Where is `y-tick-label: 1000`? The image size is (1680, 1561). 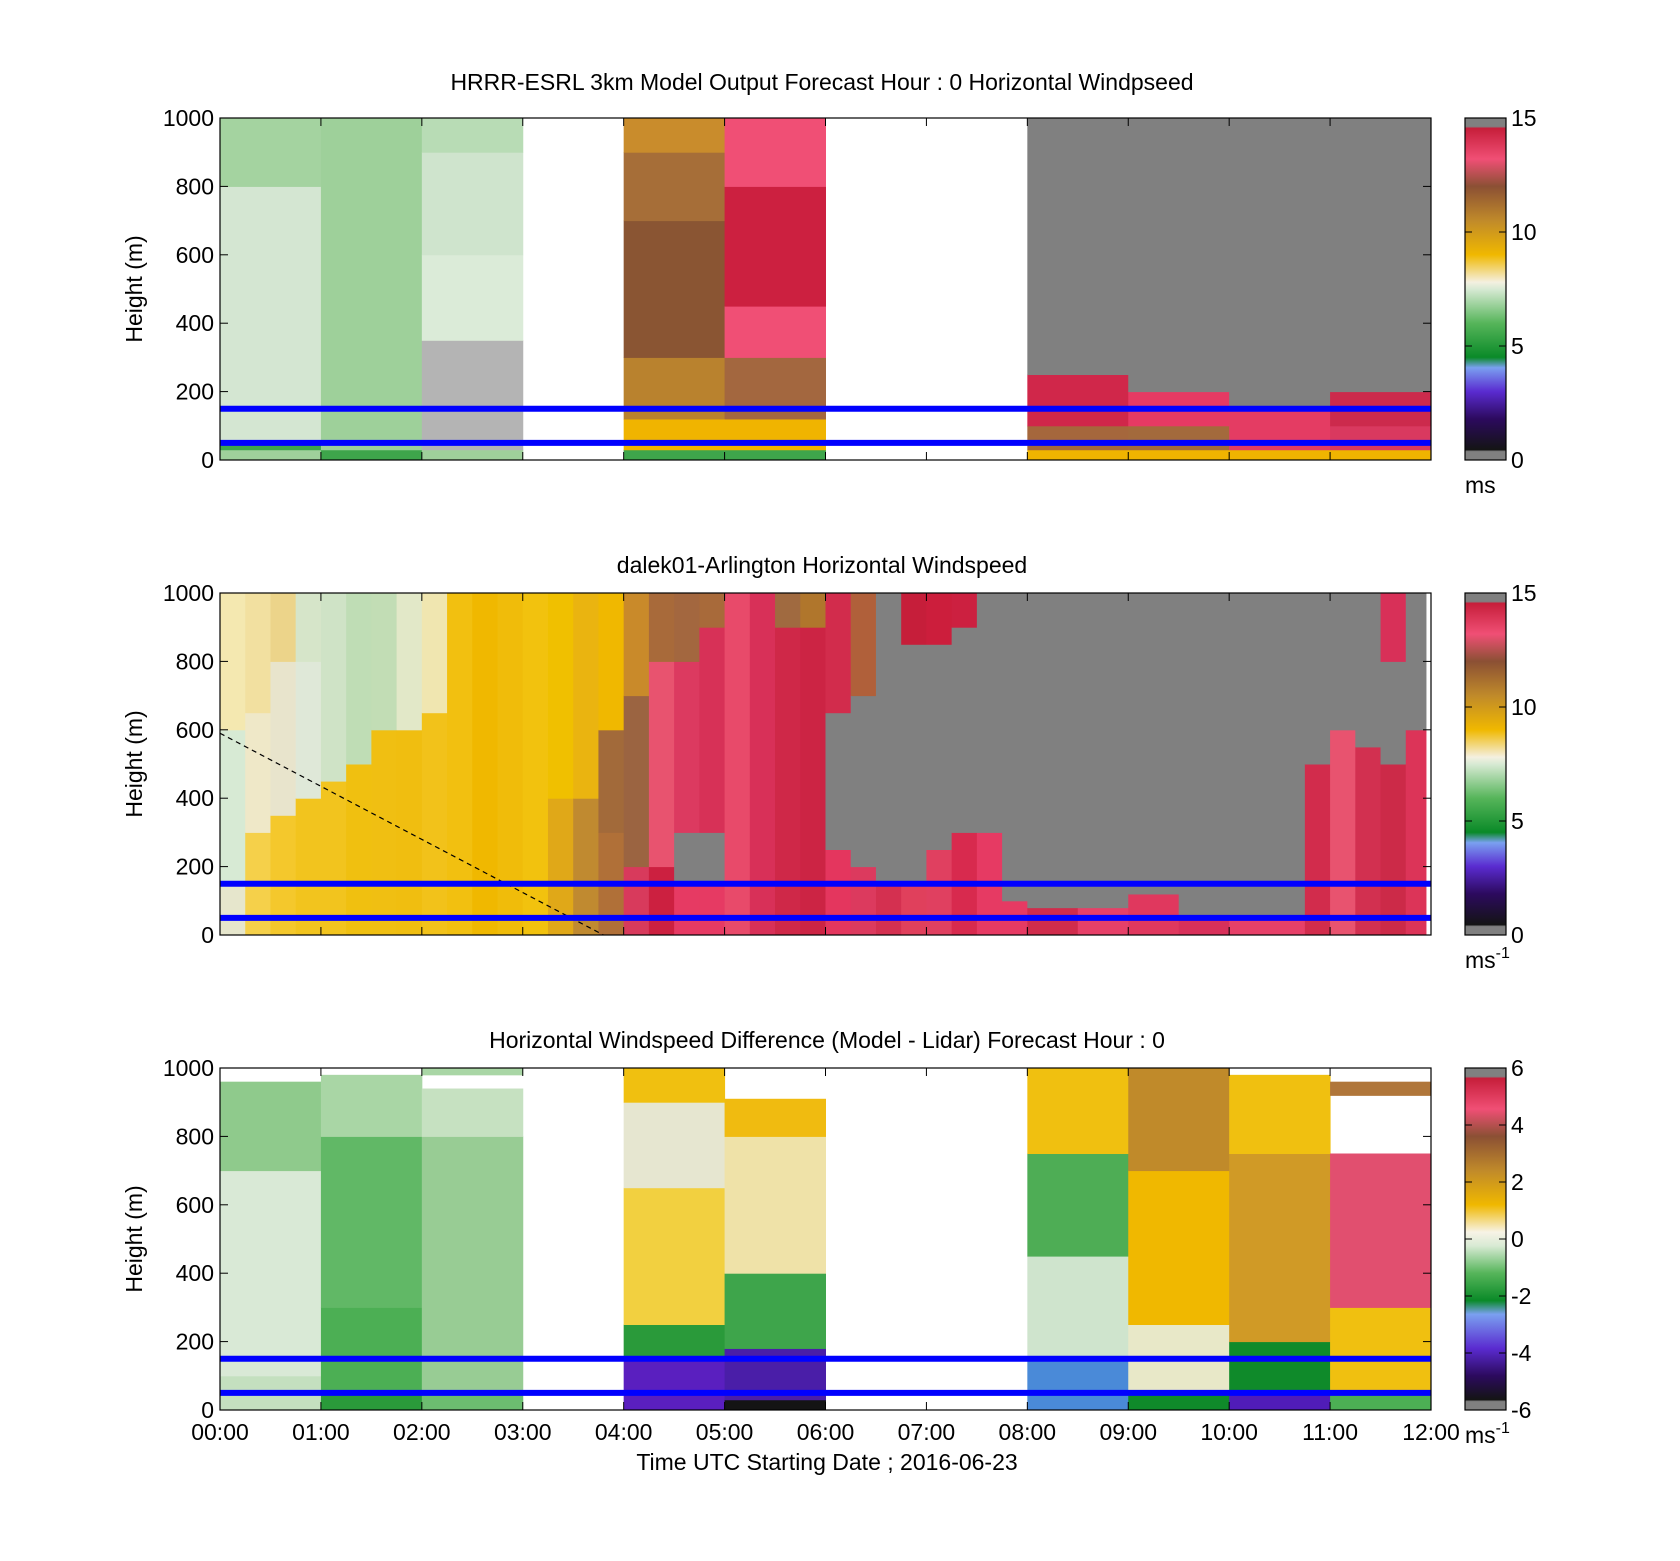 y-tick-label: 1000 is located at coordinates (188, 593).